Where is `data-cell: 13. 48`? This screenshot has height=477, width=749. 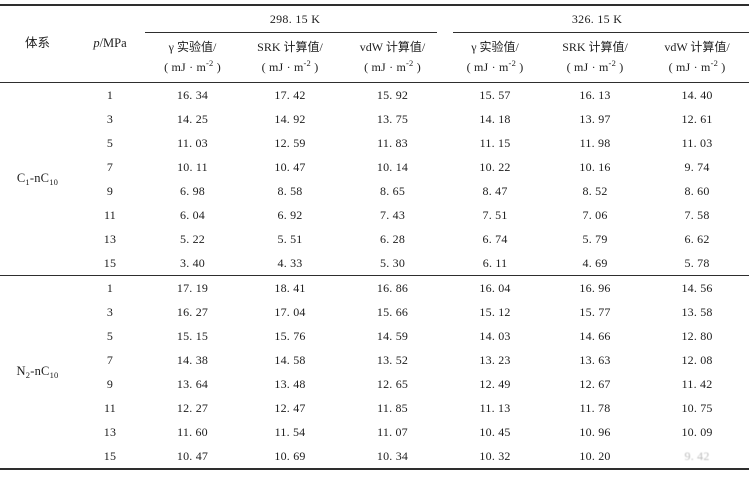
data-cell: 13. 48 is located at coordinates (290, 383).